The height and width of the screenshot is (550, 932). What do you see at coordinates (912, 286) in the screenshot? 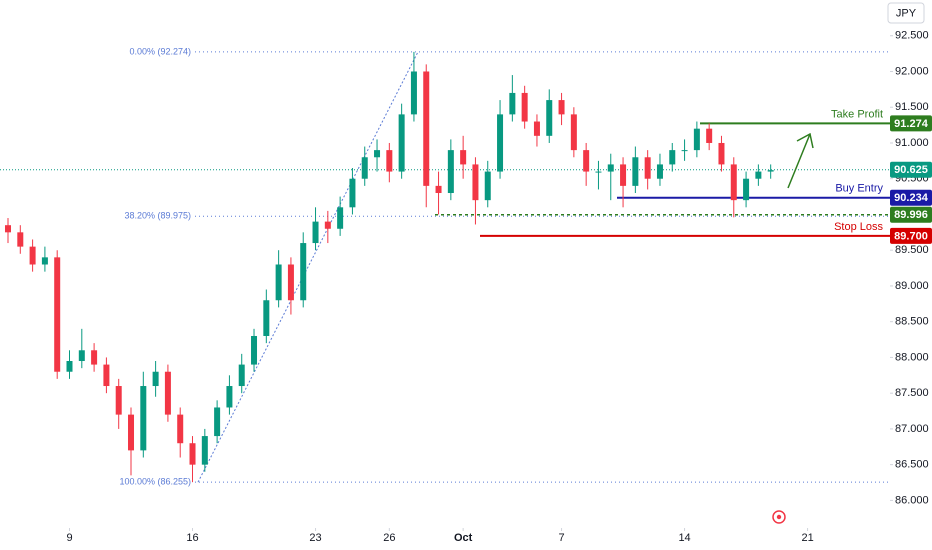
I see `y-tick-label: 89.000` at bounding box center [912, 286].